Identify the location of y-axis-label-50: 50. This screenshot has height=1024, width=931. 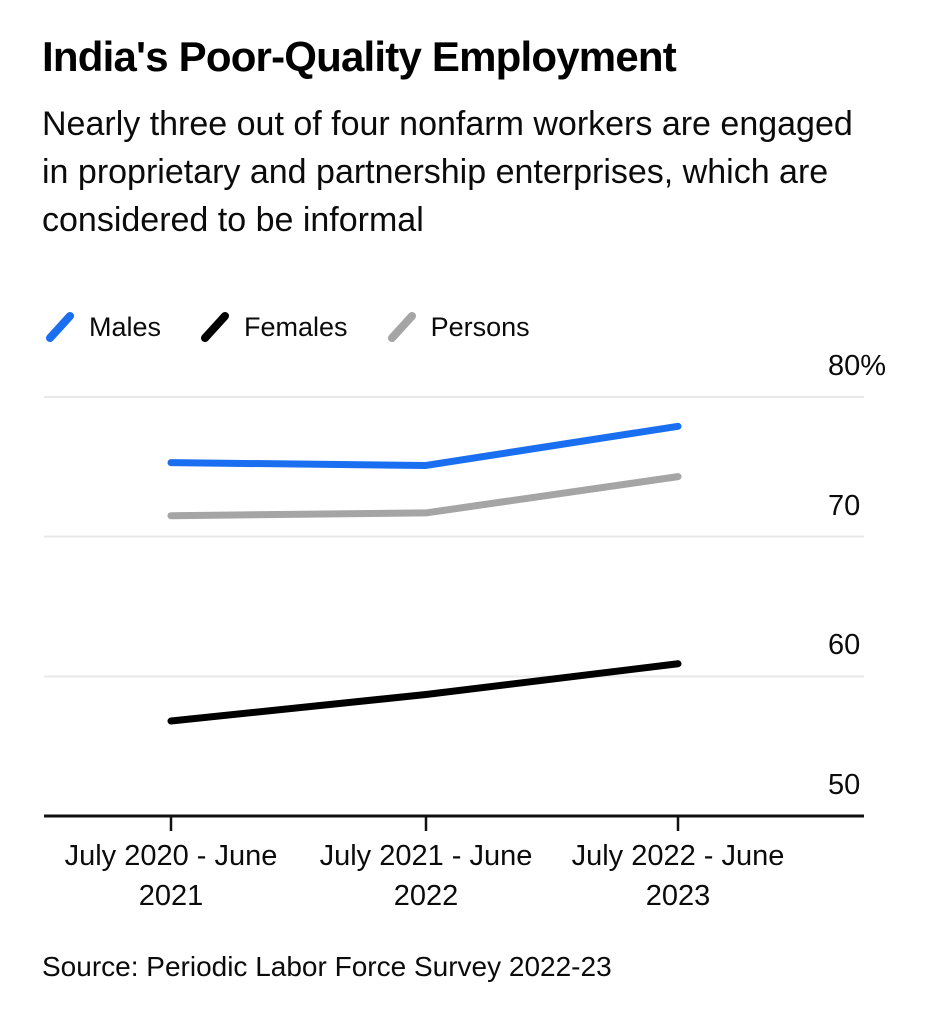
(844, 785).